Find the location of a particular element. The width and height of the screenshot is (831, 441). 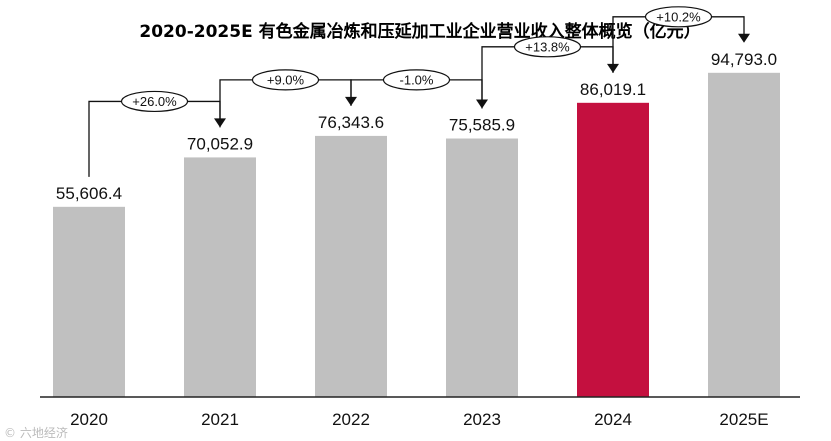

x-tick-2022: 2022 is located at coordinates (351, 419).